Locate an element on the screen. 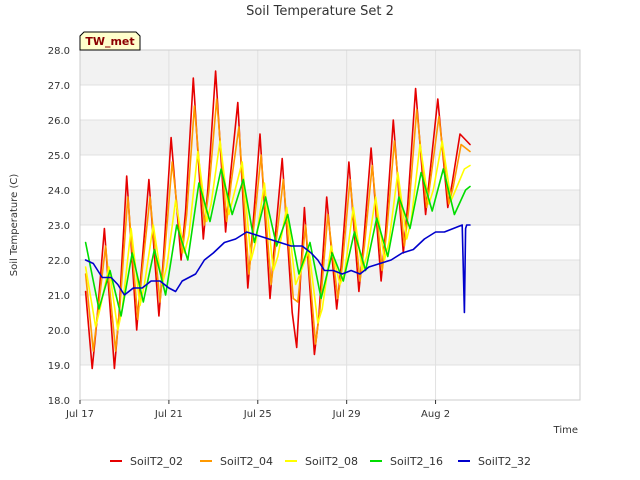  y-tick-label: 24.0 is located at coordinates (59, 191).